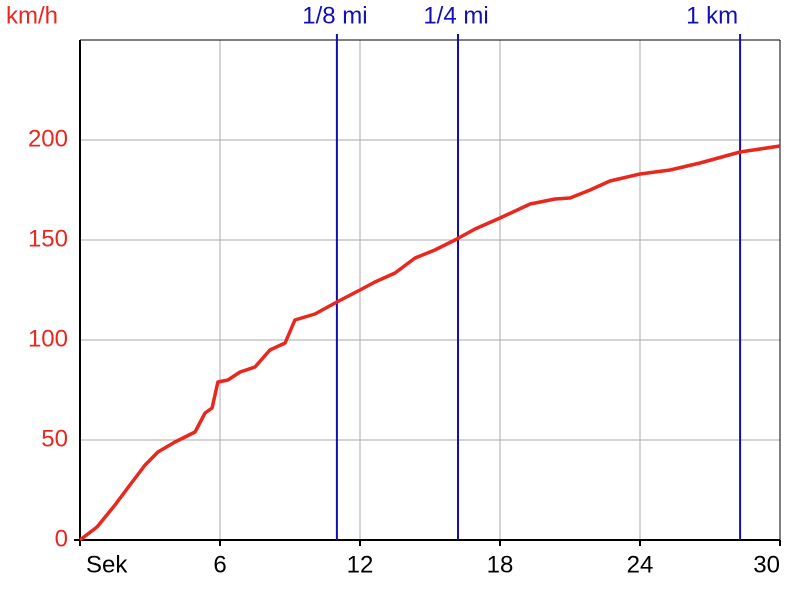 The height and width of the screenshot is (605, 800). What do you see at coordinates (107, 564) in the screenshot?
I see `x-tick-label: Sek` at bounding box center [107, 564].